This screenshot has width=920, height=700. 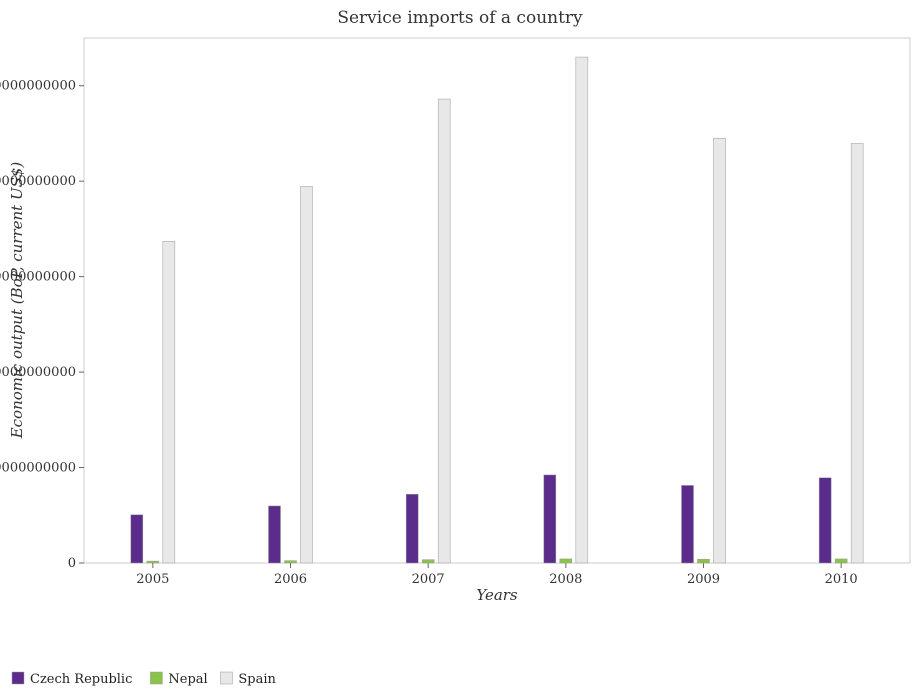 I want to click on x-tick-label: 2007, so click(x=428, y=579).